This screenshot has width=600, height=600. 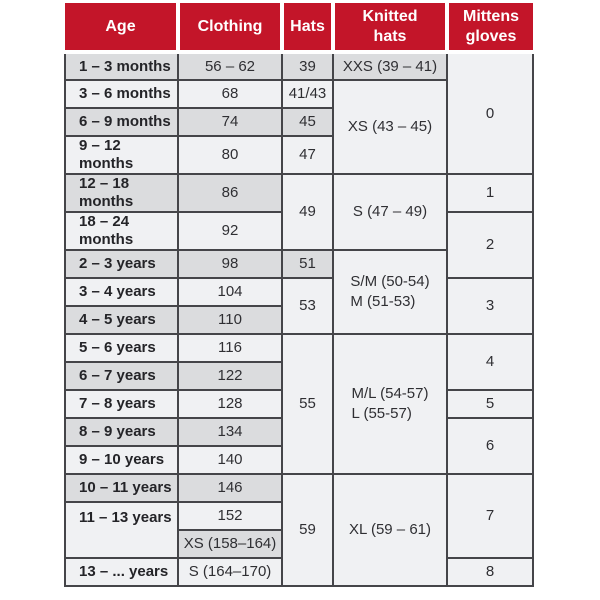 What do you see at coordinates (121, 530) in the screenshot?
I see `age-cell: 11 – 13 years` at bounding box center [121, 530].